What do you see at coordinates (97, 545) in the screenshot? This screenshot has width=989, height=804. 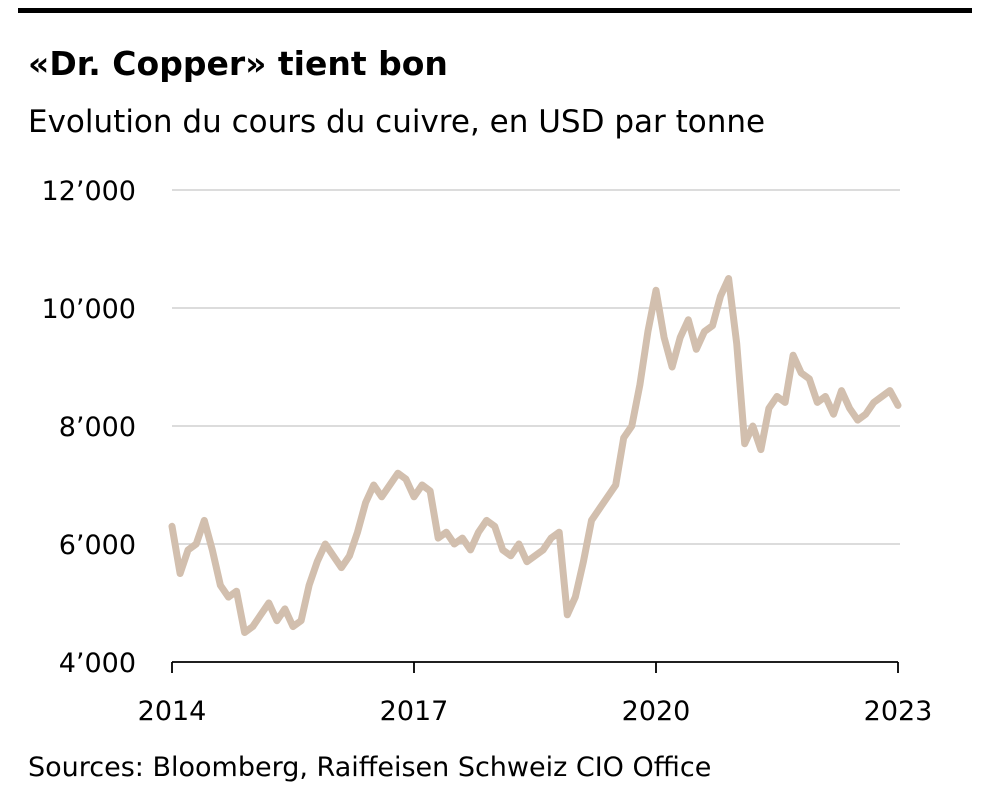 I see `y-tick-label: 6’000` at bounding box center [97, 545].